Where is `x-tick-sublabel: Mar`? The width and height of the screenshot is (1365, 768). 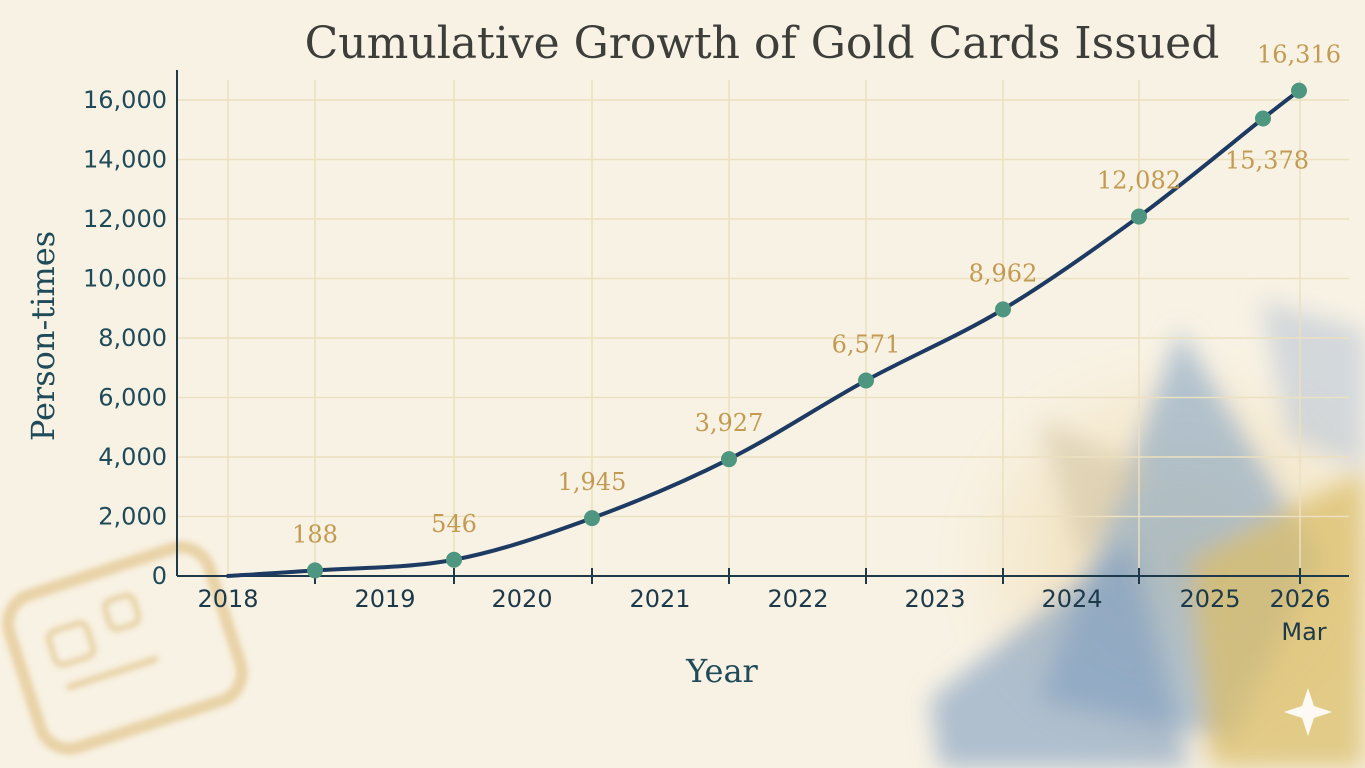
x-tick-sublabel: Mar is located at coordinates (1303, 632).